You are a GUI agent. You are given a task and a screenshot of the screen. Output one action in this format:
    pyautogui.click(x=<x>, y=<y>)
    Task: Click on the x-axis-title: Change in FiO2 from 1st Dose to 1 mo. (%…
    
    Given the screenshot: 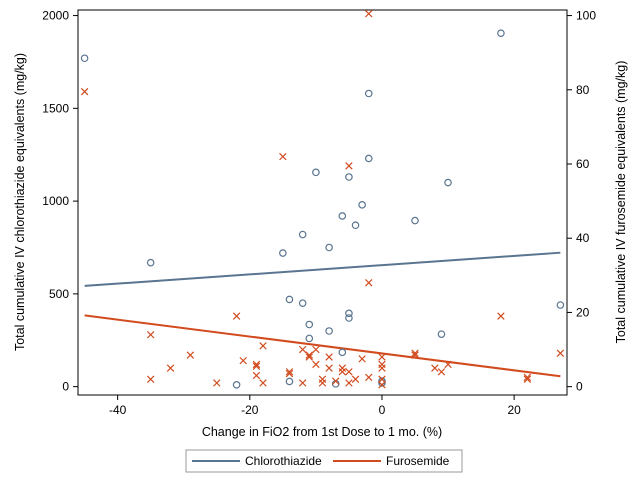 What is the action you would take?
    pyautogui.click(x=322, y=432)
    